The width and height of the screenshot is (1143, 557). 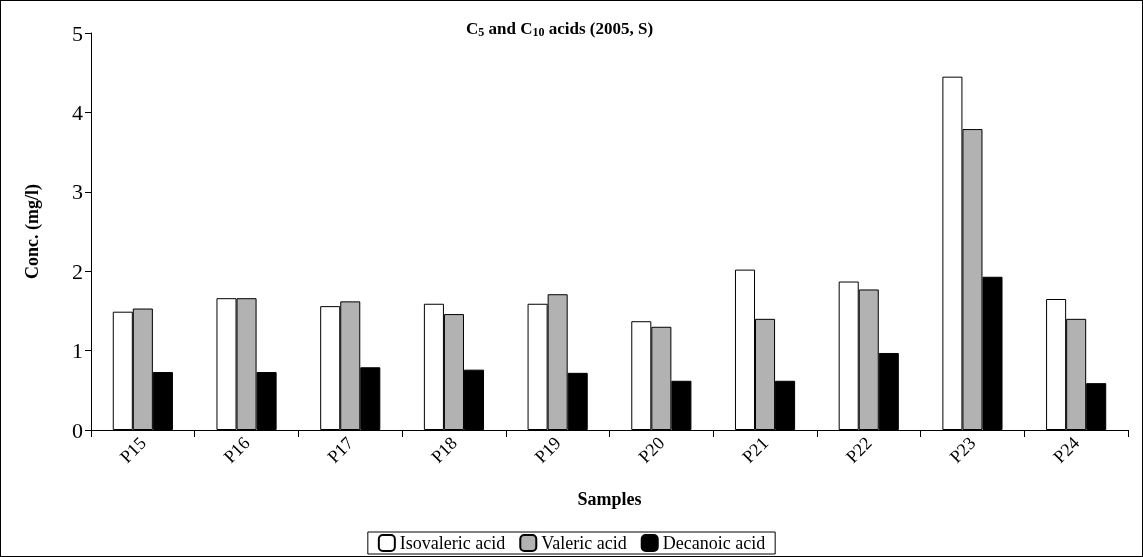 What do you see at coordinates (1066, 449) in the screenshot?
I see `x-tick-label: P24` at bounding box center [1066, 449].